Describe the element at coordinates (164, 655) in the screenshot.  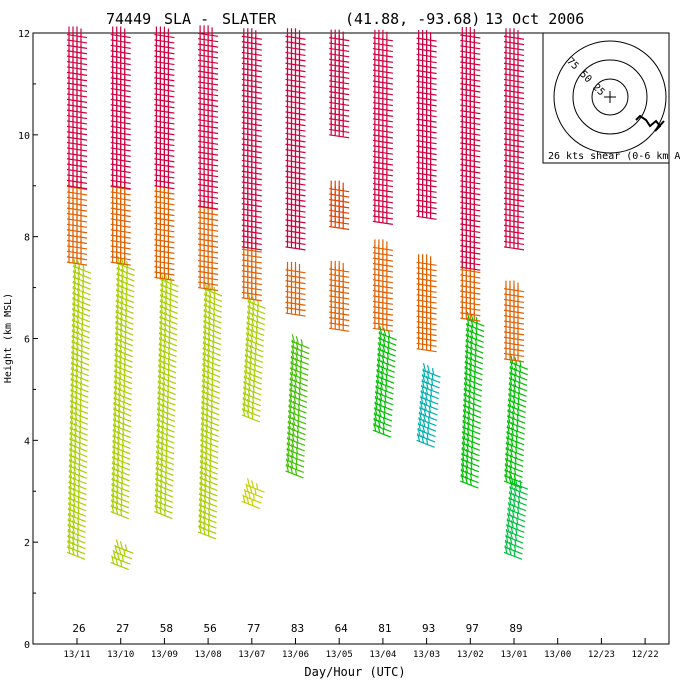
I see `x-tick-label: 13/09` at that location.